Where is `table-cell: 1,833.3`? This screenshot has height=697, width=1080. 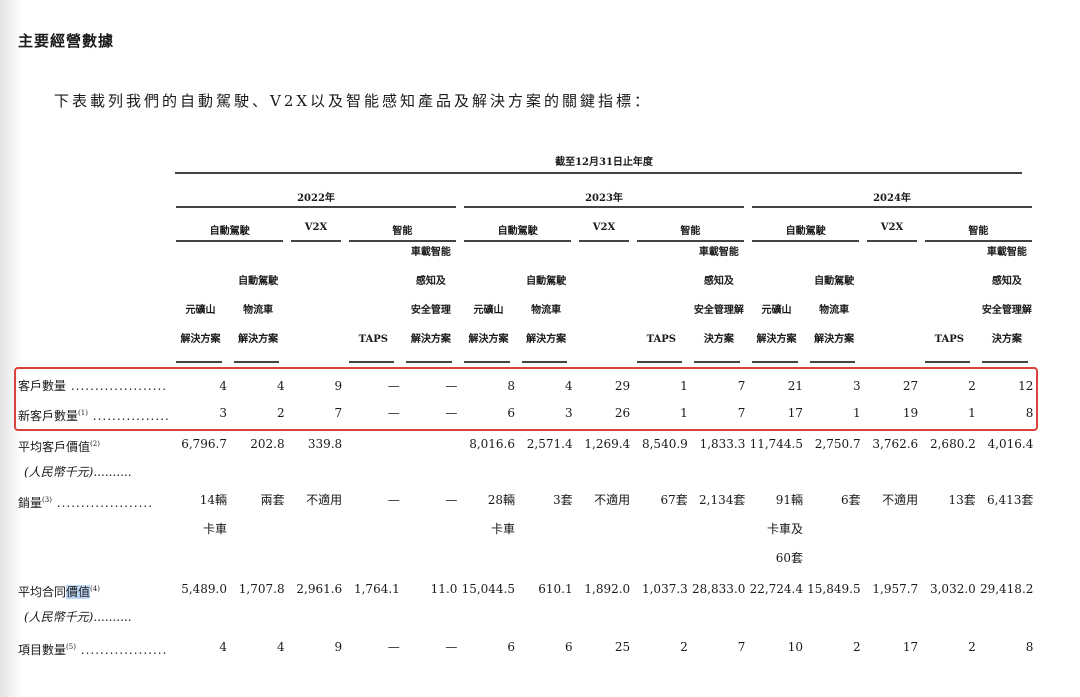 table-cell: 1,833.3 is located at coordinates (722, 444).